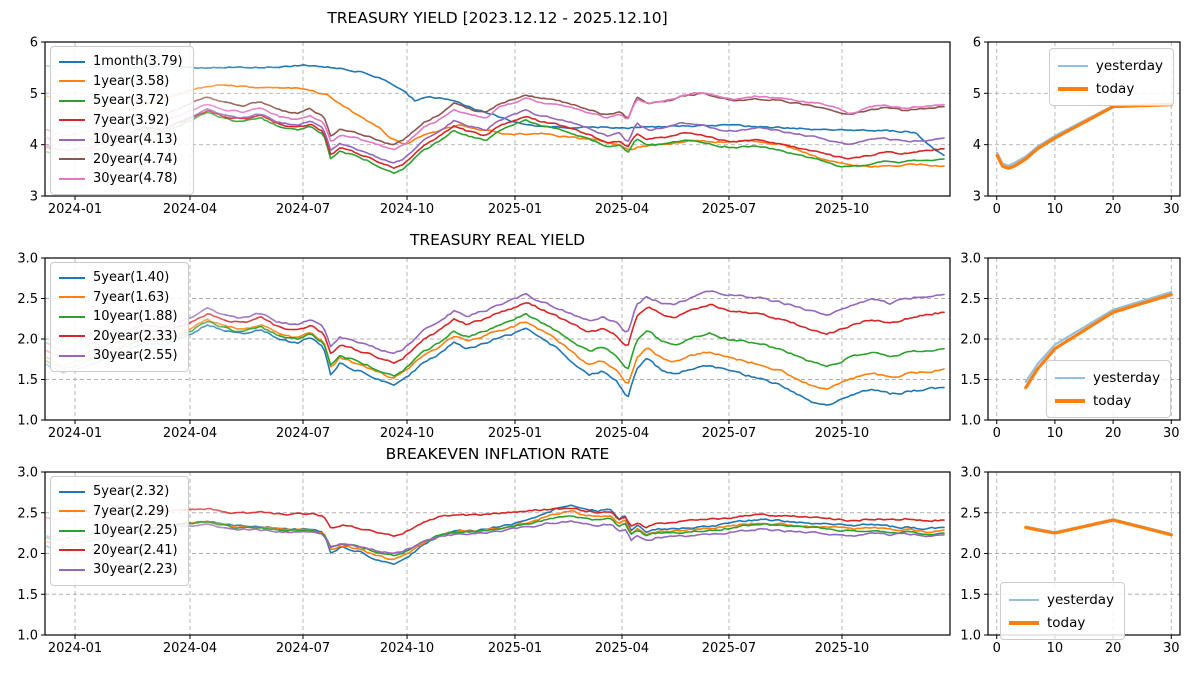  Describe the element at coordinates (1113, 433) in the screenshot. I see `x-tick-label: 20` at that location.